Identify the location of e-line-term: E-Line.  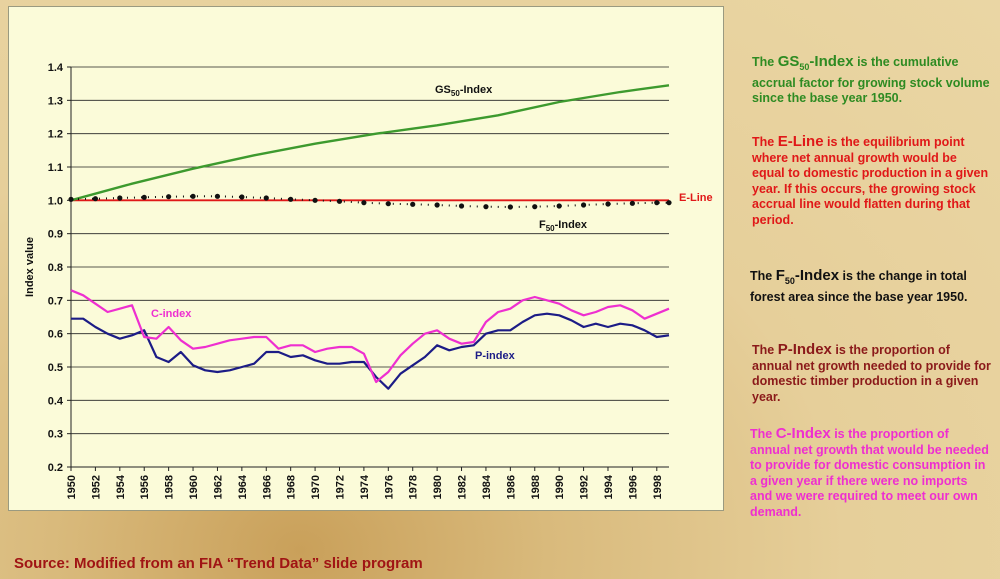
(800, 141).